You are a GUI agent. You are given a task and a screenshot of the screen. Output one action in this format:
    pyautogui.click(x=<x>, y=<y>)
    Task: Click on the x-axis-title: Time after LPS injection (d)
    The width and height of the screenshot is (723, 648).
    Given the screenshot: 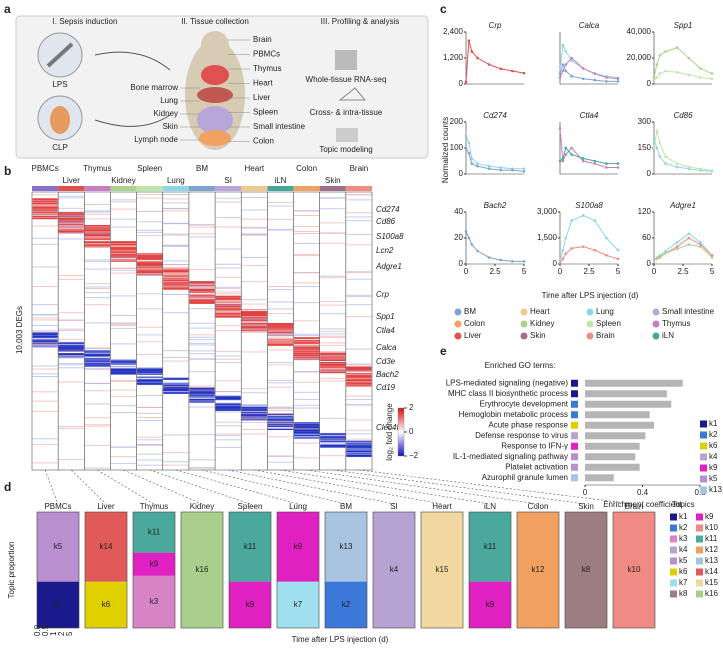 What is the action you would take?
    pyautogui.click(x=590, y=295)
    